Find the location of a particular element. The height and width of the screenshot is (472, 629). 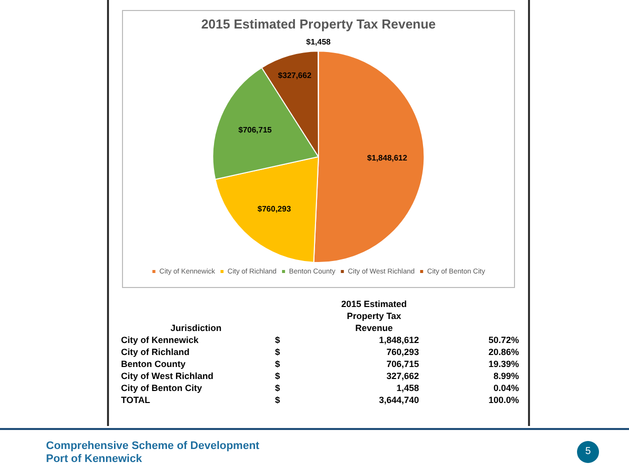

text: 100.0% is located at coordinates (503, 400).